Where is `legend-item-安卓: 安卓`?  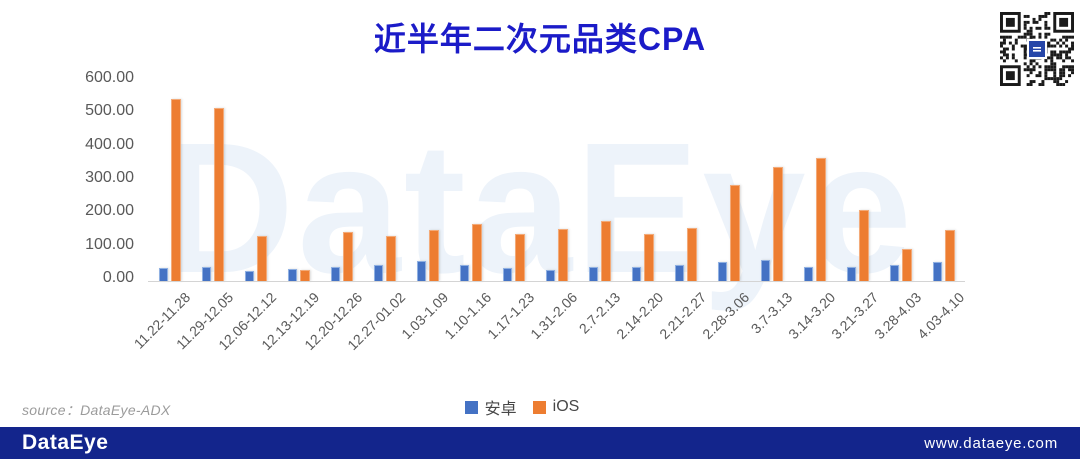 legend-item-安卓: 安卓 is located at coordinates (490, 407).